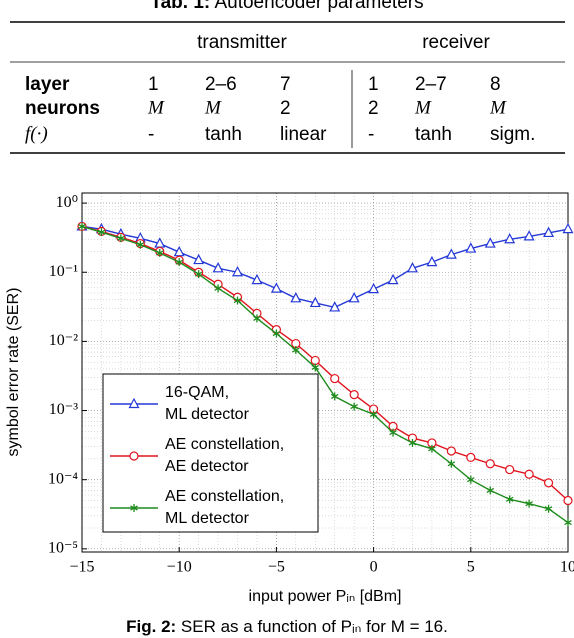 The width and height of the screenshot is (574, 638). I want to click on y-tick-label: 10⁻³, so click(63, 409).